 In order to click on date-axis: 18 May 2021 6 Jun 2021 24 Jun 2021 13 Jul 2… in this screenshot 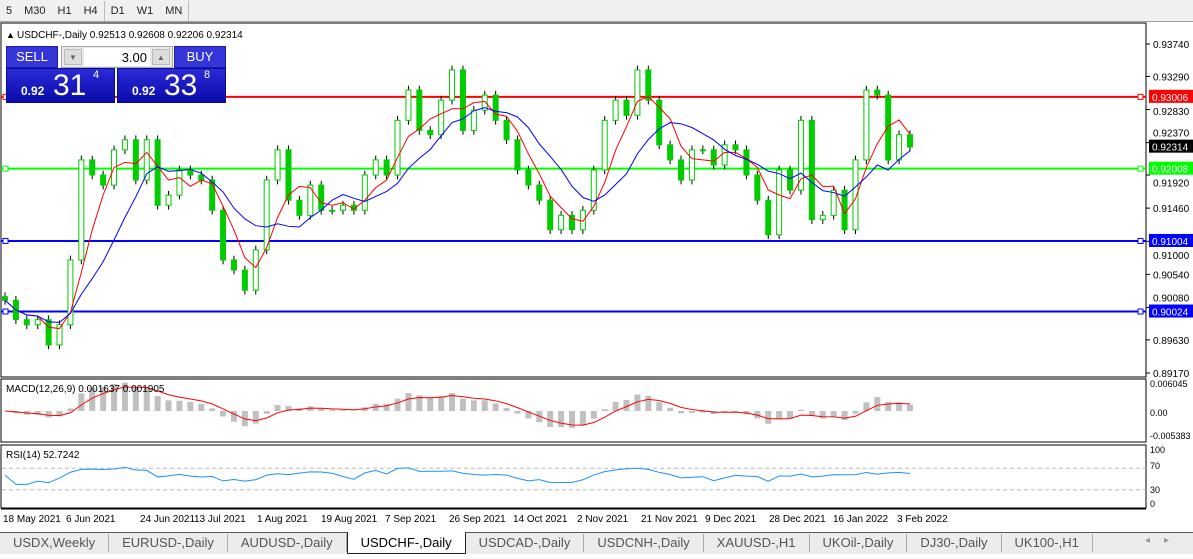, I will do `click(596, 520)`.